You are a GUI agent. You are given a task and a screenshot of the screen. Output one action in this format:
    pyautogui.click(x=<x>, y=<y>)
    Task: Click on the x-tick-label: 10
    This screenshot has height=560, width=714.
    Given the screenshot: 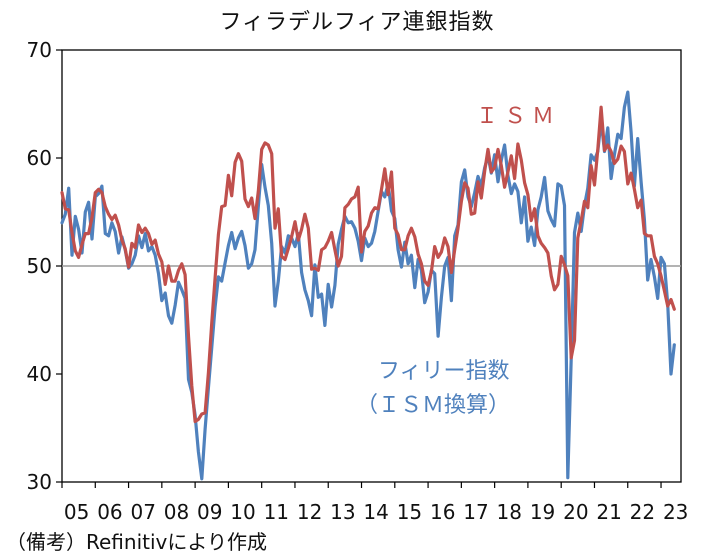 What is the action you would take?
    pyautogui.click(x=242, y=512)
    